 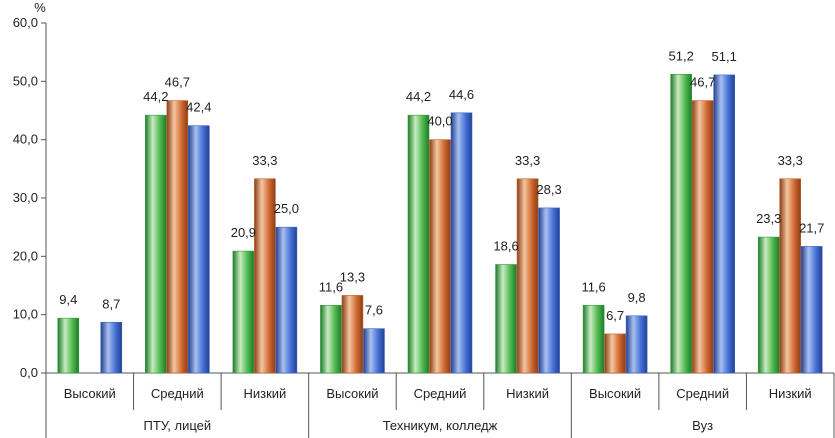 What do you see at coordinates (615, 315) in the screenshot?
I see `data-label: 6,7` at bounding box center [615, 315].